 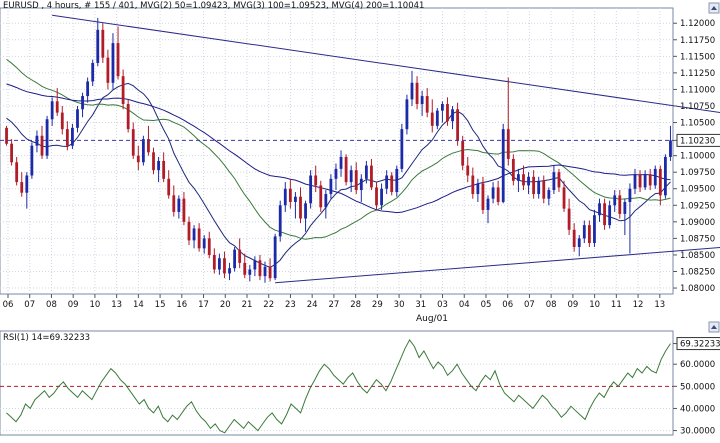 I want to click on rsi-current-box, so click(x=698, y=344).